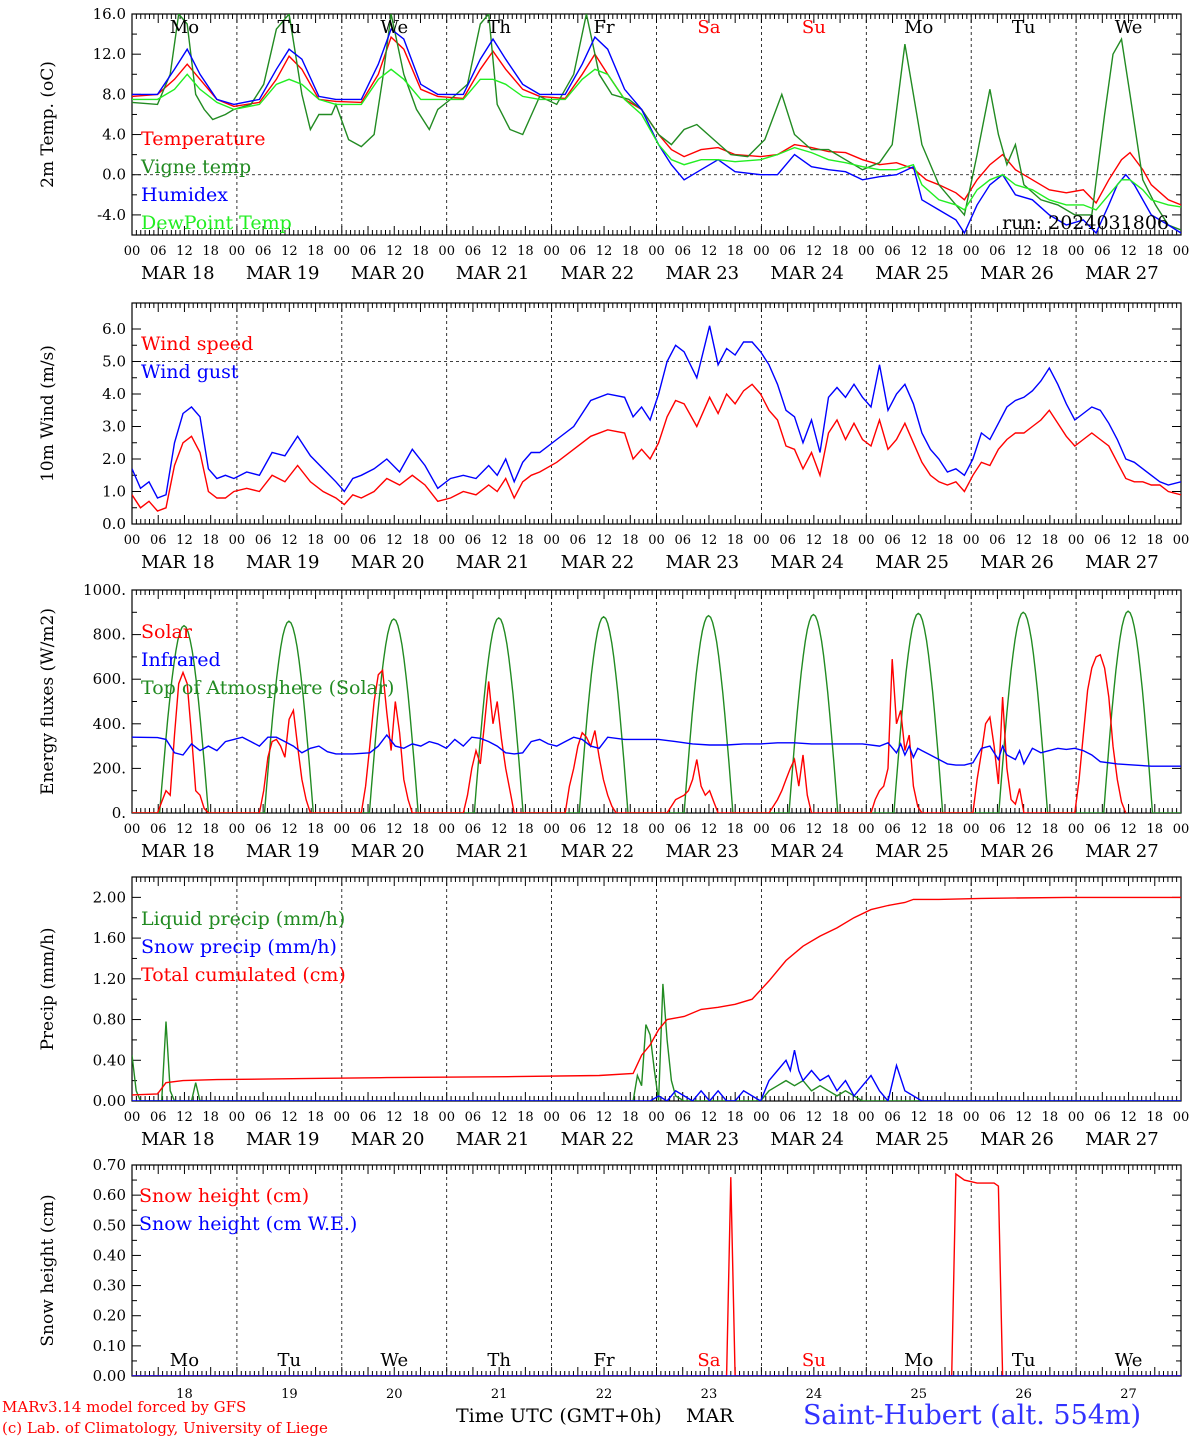 The image size is (1194, 1445). I want to click on x-axis-label: Time UTC (GMT+0h), so click(559, 1416).